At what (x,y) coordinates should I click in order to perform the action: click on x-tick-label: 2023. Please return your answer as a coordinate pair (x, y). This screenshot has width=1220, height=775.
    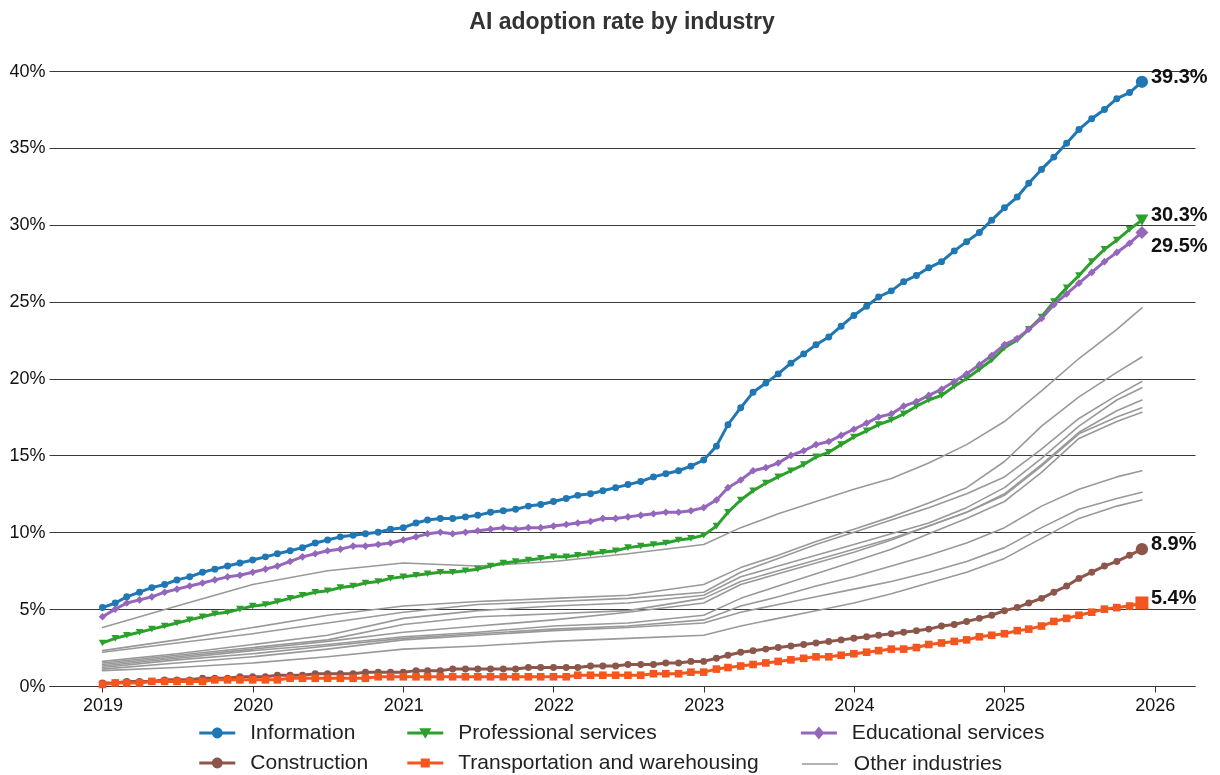
    Looking at the image, I should click on (704, 704).